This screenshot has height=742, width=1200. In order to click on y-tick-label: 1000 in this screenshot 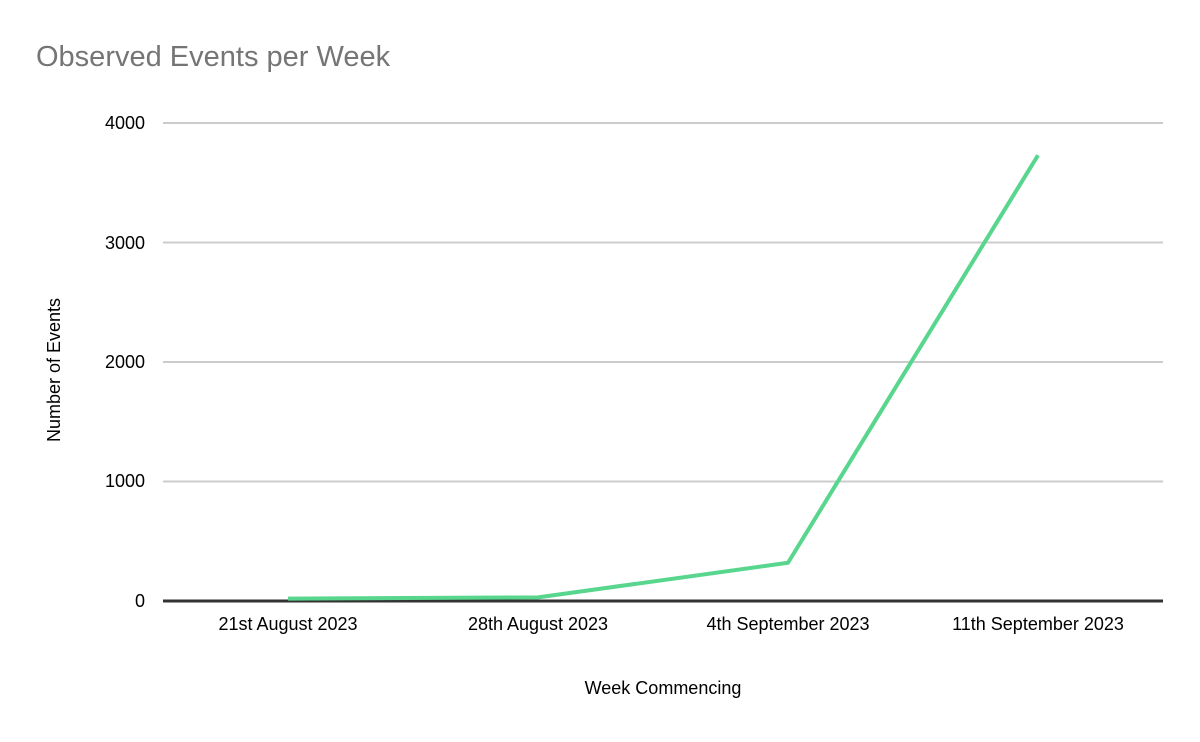, I will do `click(124, 481)`.